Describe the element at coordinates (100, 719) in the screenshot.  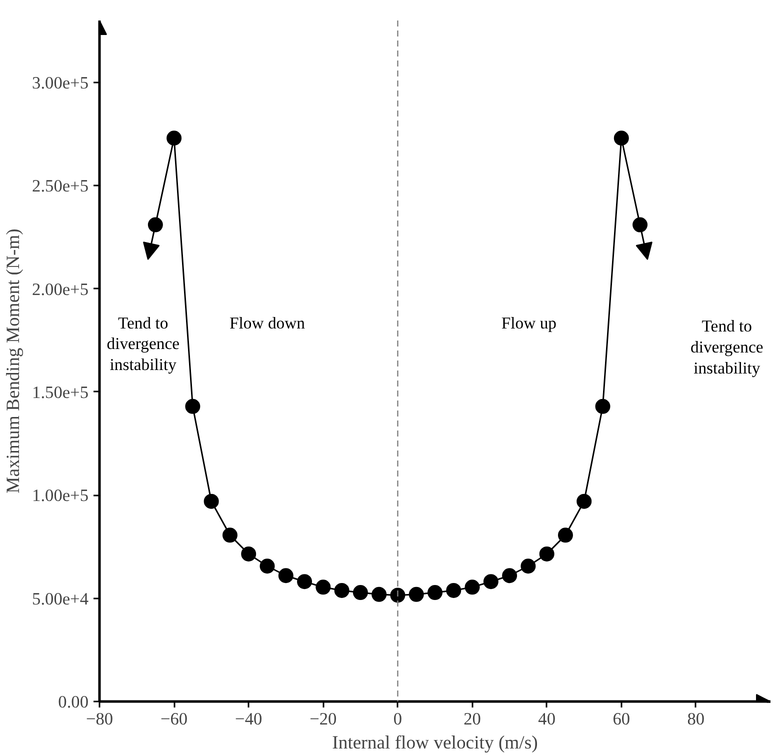
I see `x-tick-label: −80` at that location.